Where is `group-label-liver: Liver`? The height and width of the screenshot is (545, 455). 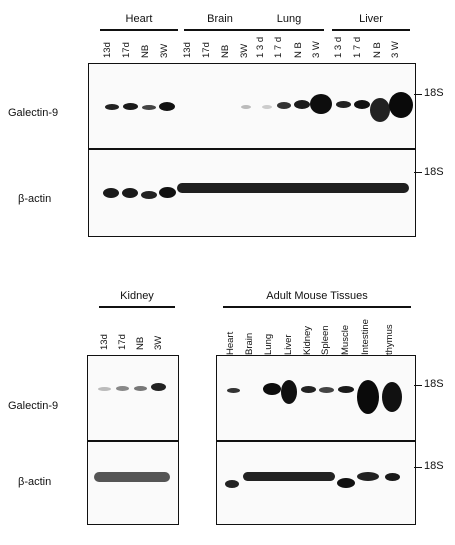 group-label-liver: Liver is located at coordinates (371, 22).